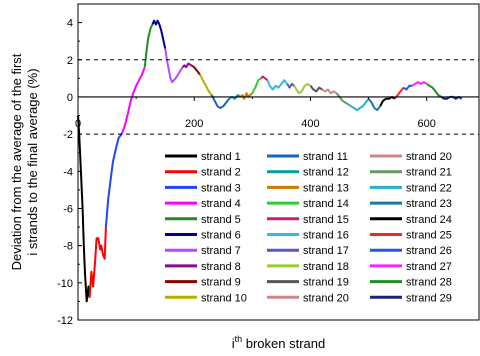 Image resolution: width=480 pixels, height=356 pixels. Describe the element at coordinates (221, 157) in the screenshot. I see `legend-label: strand 1` at that location.